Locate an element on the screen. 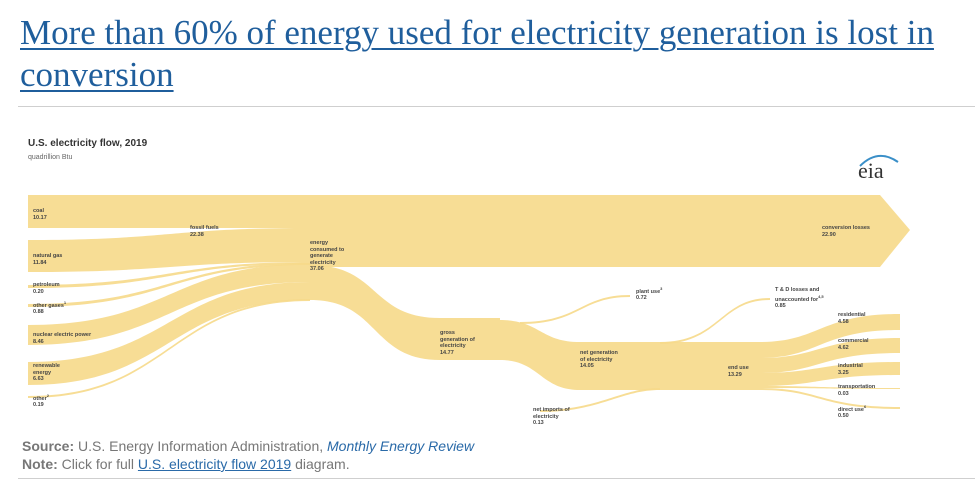 The height and width of the screenshot is (483, 975). node-name: renewable energy is located at coordinates (46, 369).